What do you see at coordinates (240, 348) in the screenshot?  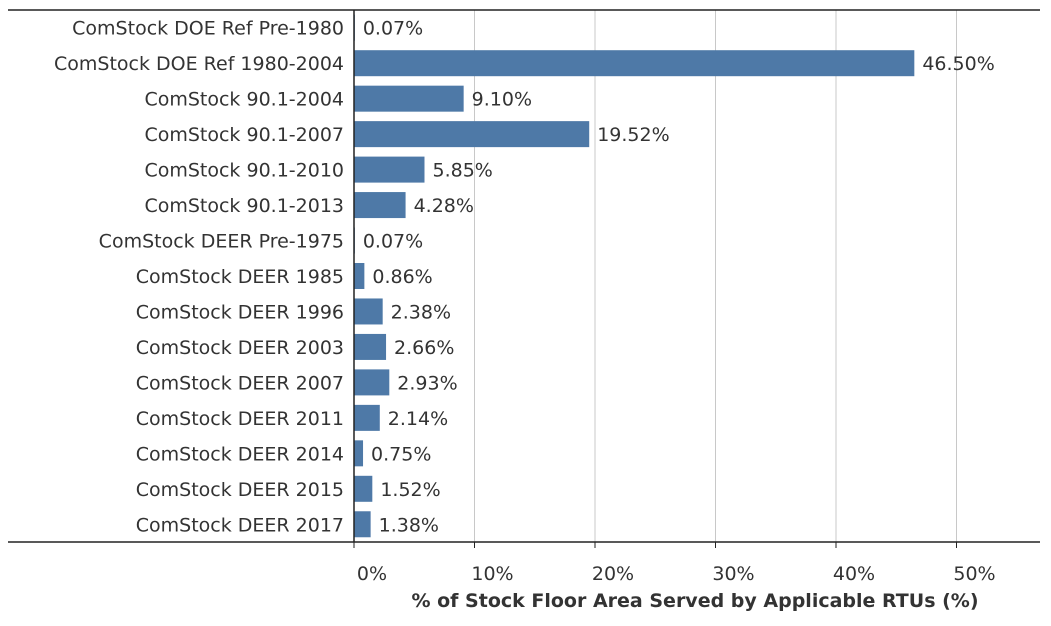 I see `category-label: ComStock DEER 2003` at bounding box center [240, 348].